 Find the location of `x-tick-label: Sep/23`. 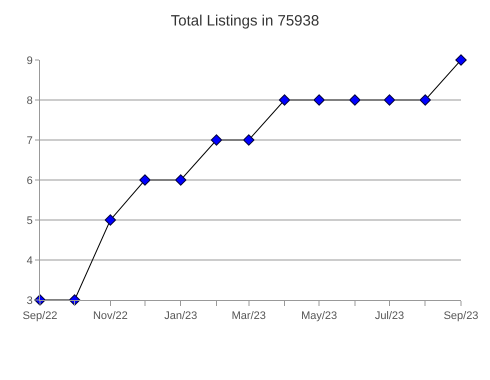

x-tick-label: Sep/23 is located at coordinates (461, 316).